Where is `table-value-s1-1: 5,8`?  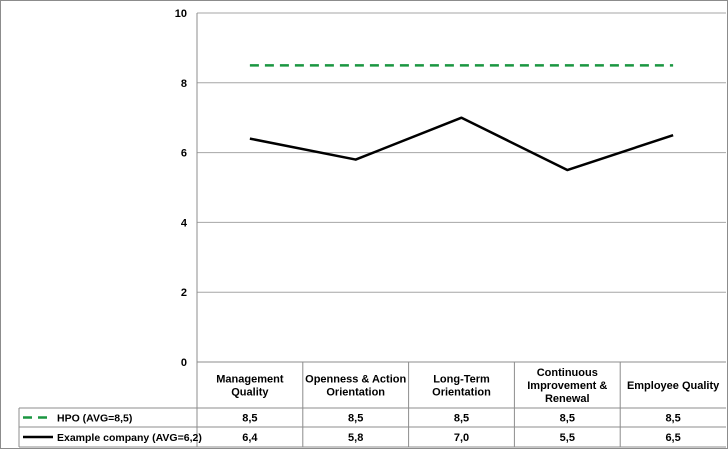 table-value-s1-1: 5,8 is located at coordinates (355, 438).